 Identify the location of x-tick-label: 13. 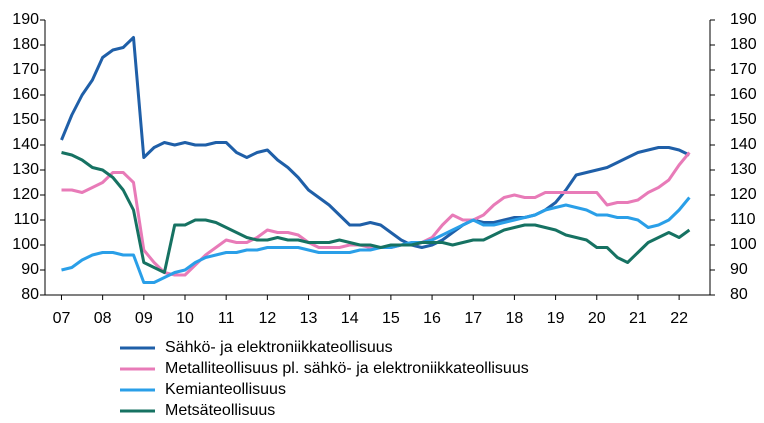
(309, 318).